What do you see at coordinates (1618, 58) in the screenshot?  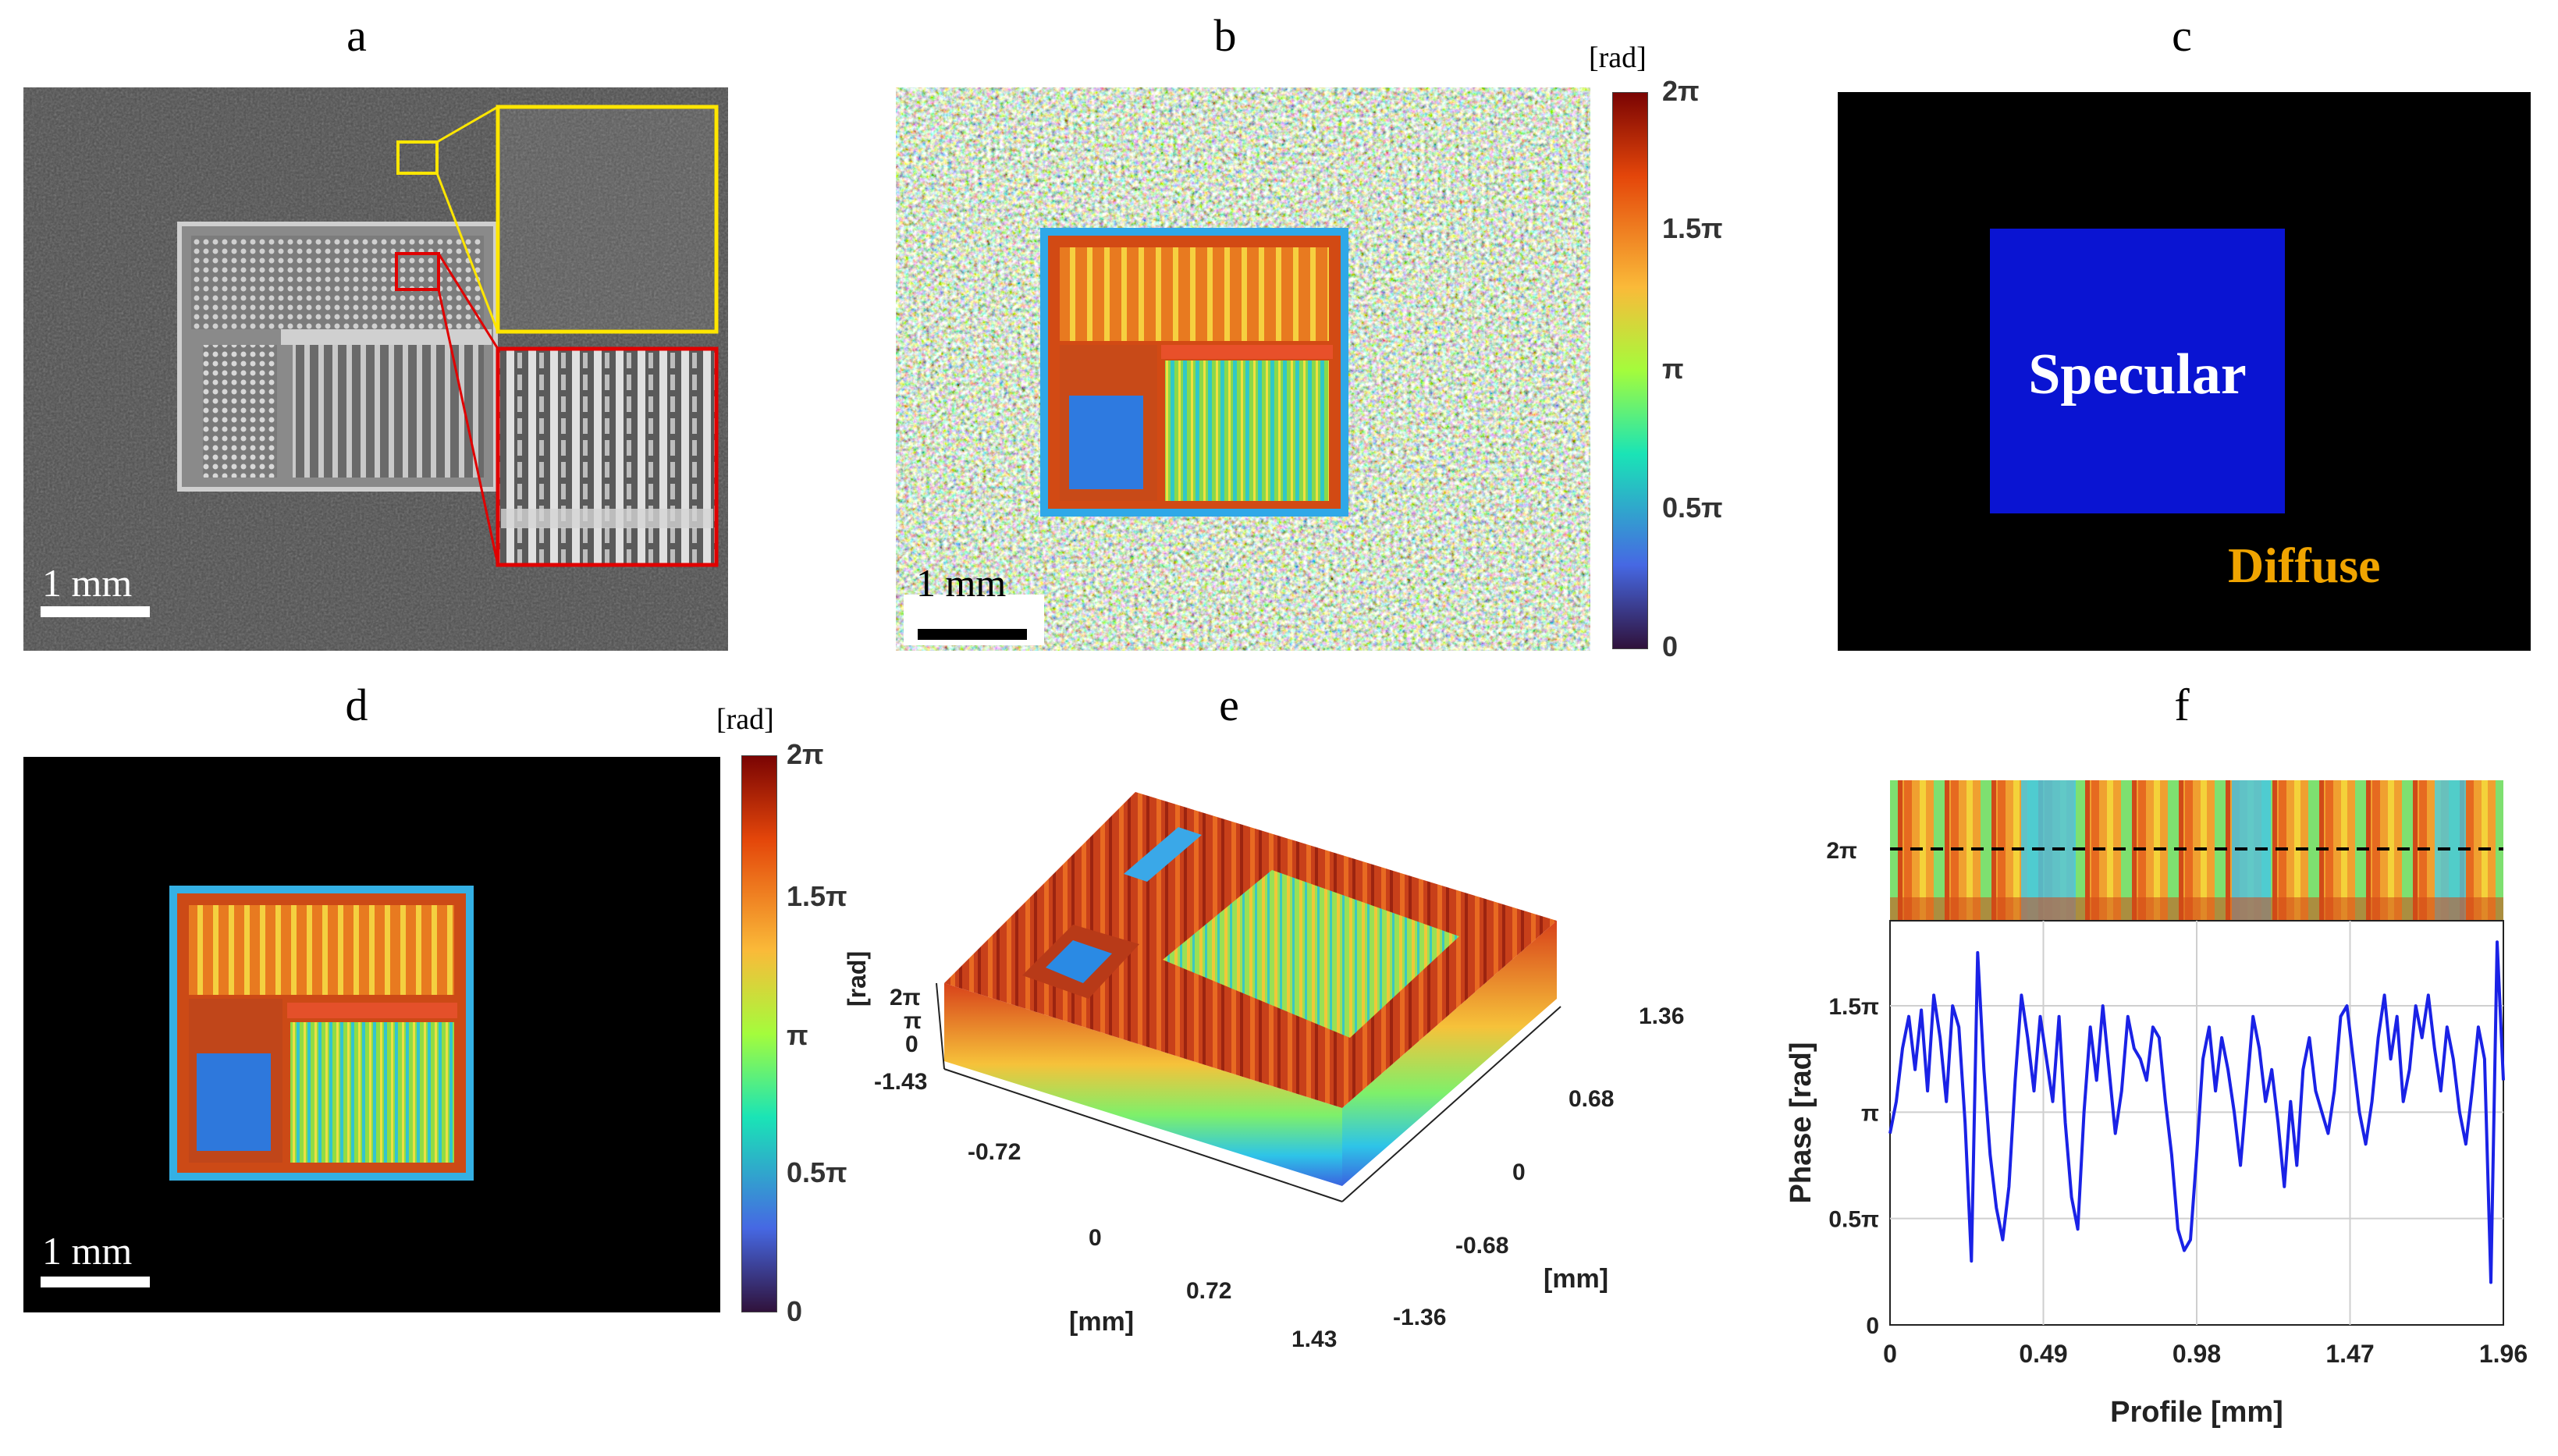 I see `colorbar-b-unit: [rad]` at bounding box center [1618, 58].